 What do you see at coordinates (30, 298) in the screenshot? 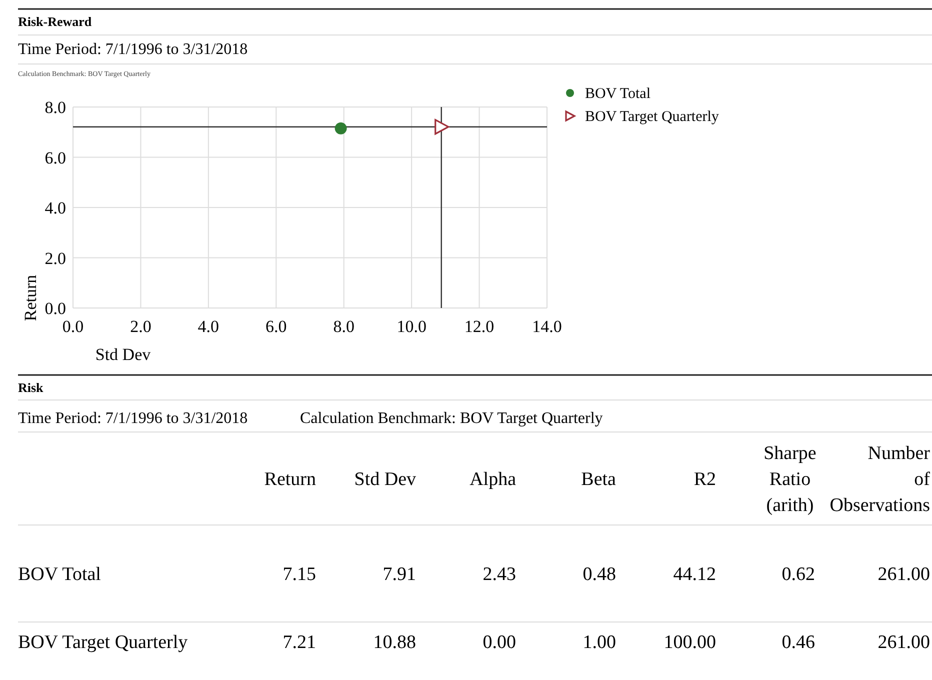
I see `y-axis-title: Return` at bounding box center [30, 298].